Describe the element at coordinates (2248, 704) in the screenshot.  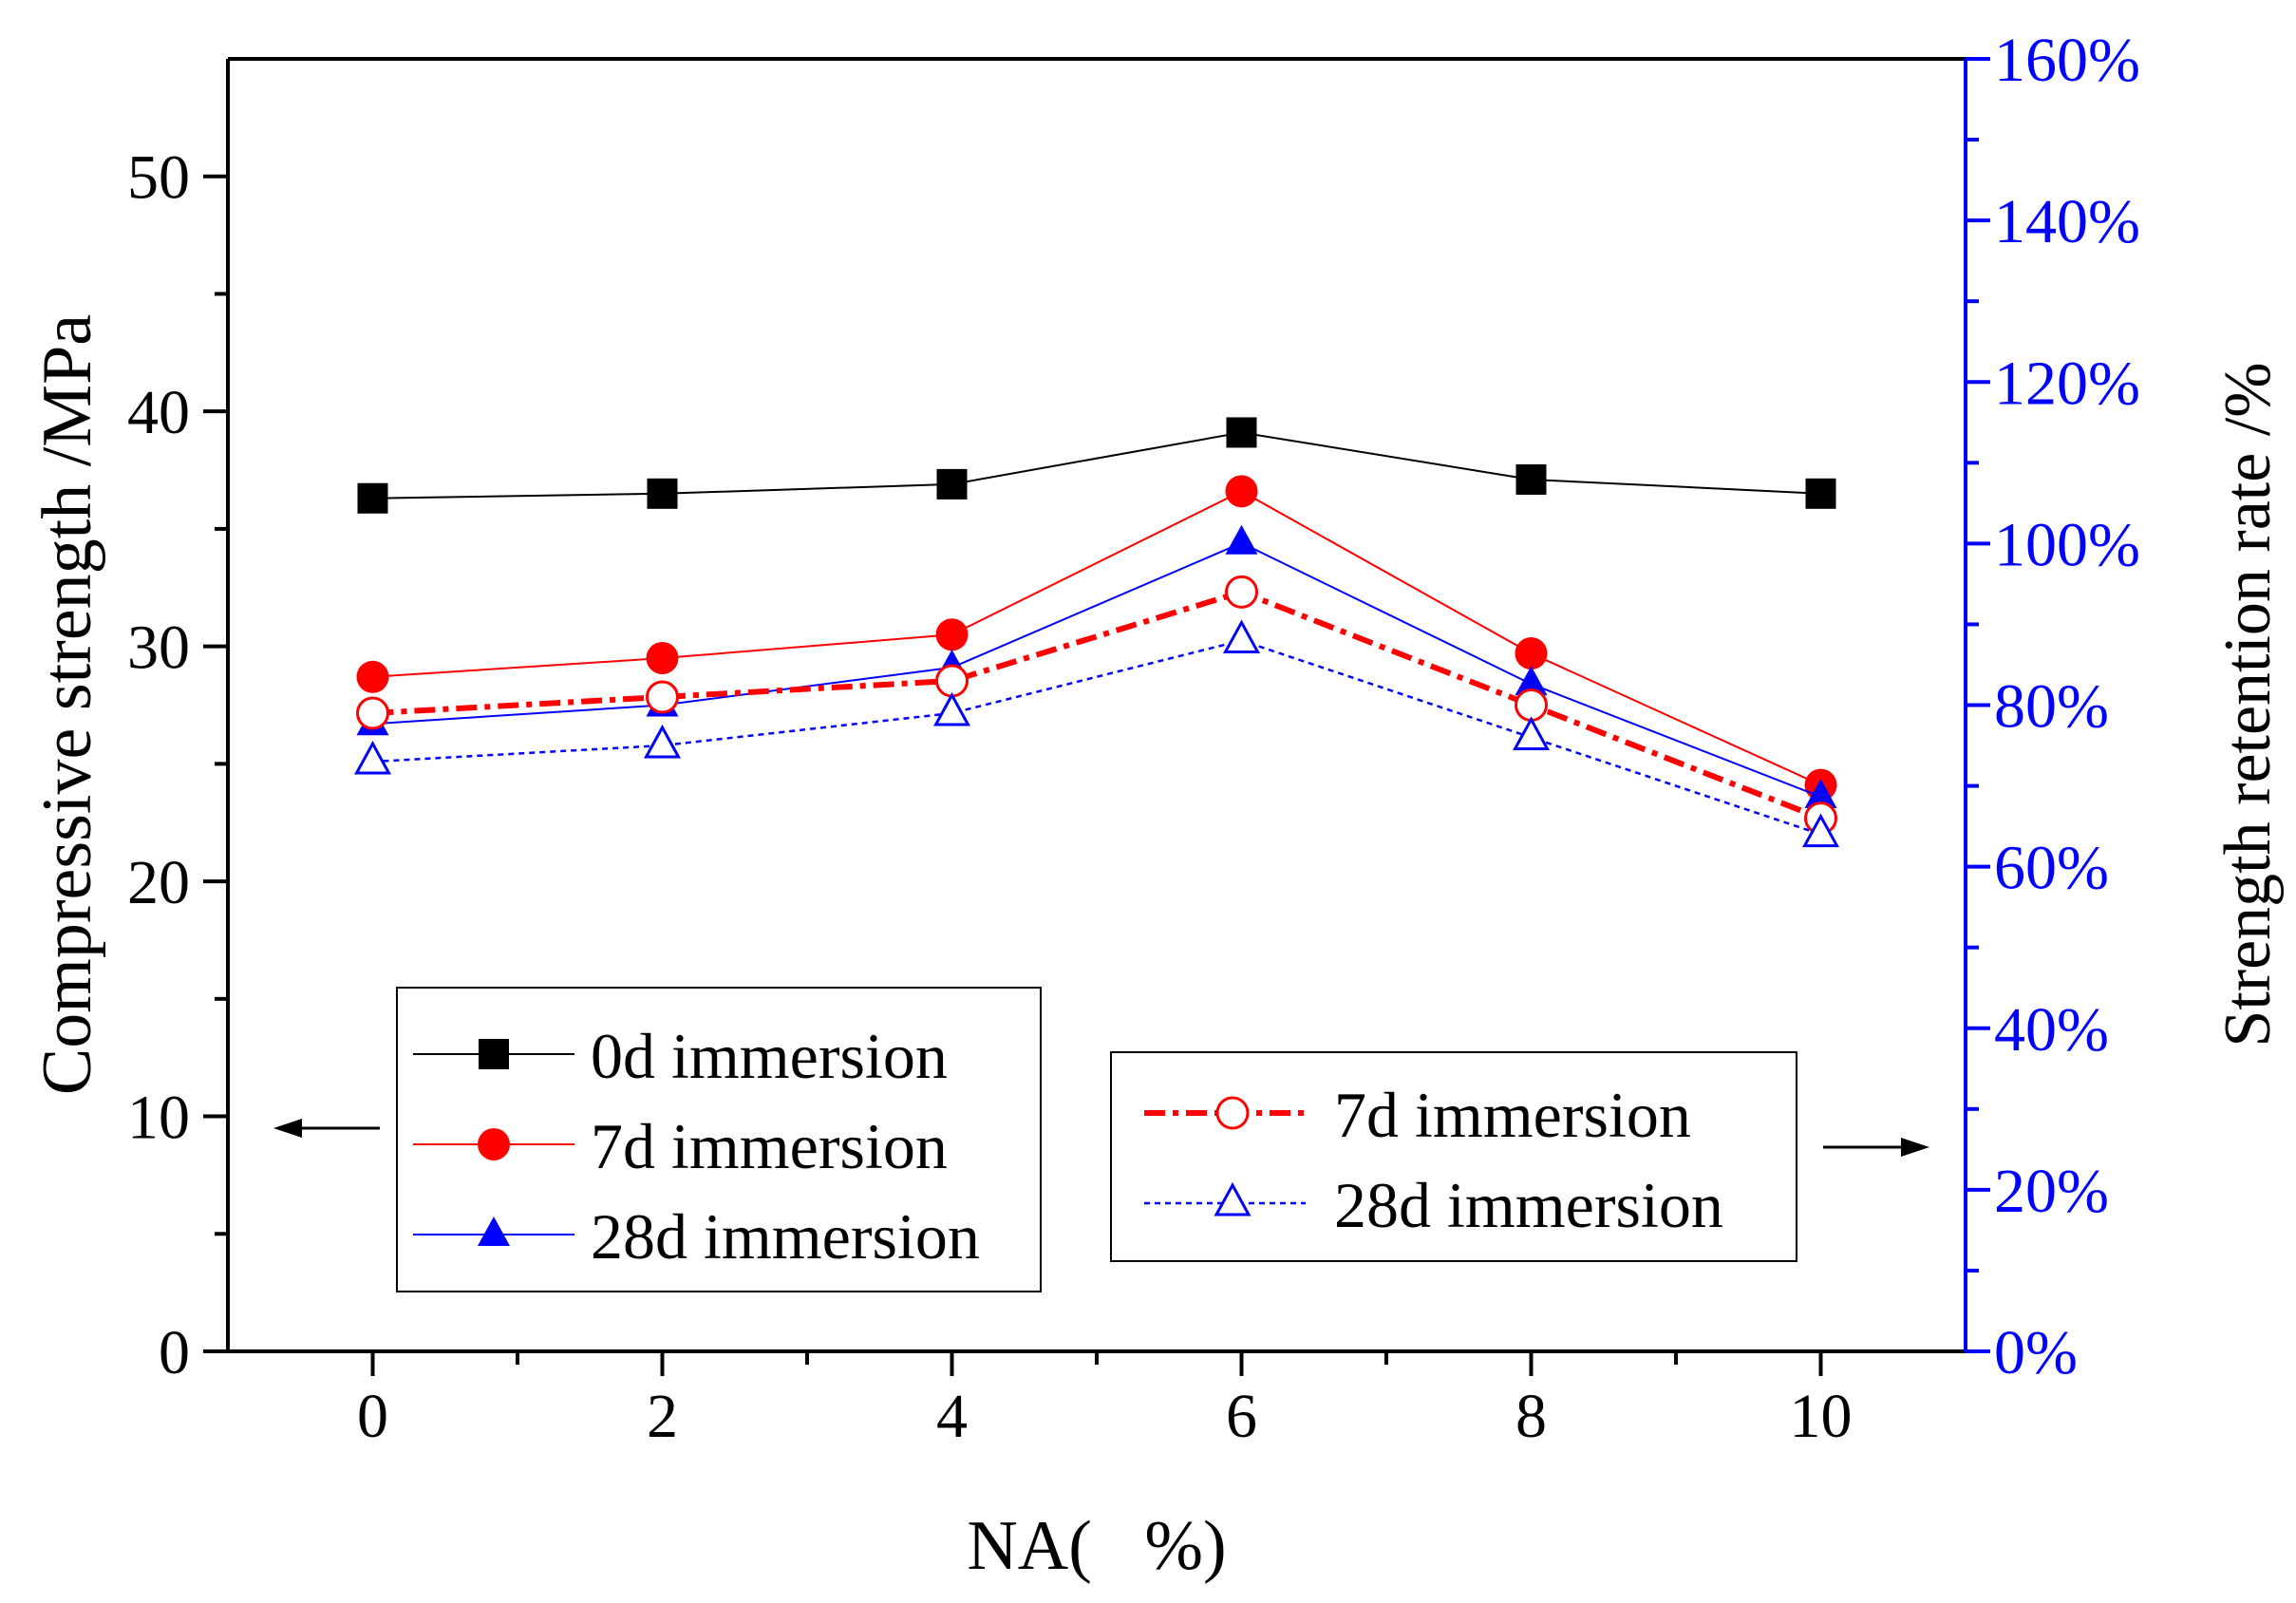
I see `y-axis-right-title: Strength retention rate /%` at that location.